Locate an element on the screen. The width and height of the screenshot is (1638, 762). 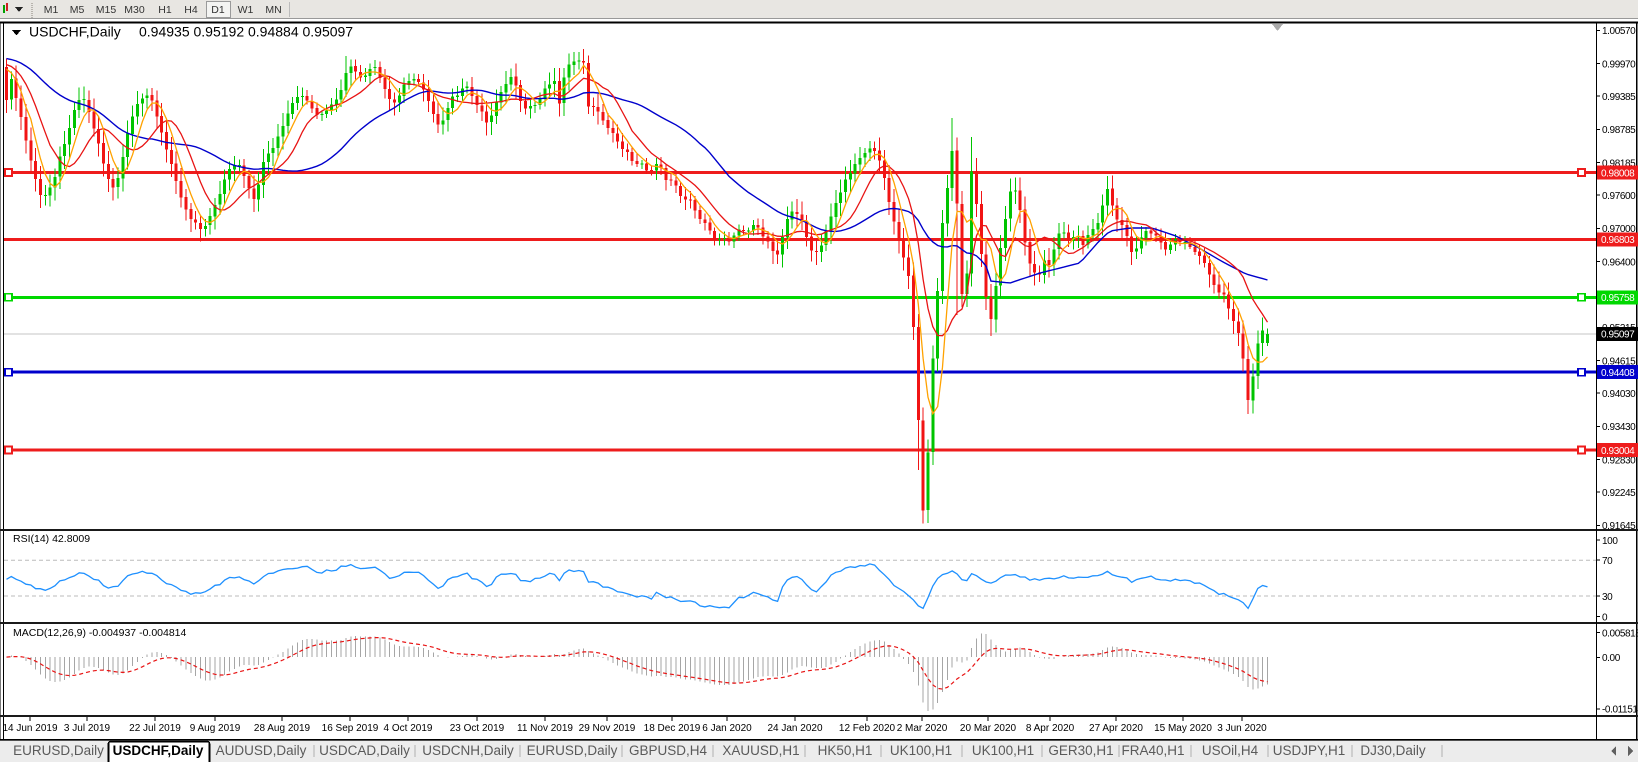
svg-text: 0.99970 is located at coordinates (1619, 65).